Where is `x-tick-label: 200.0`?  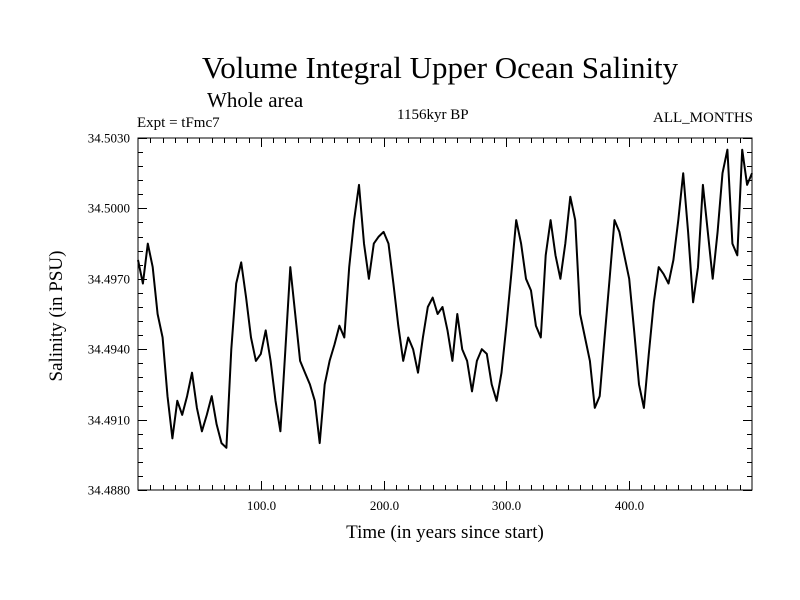 x-tick-label: 200.0 is located at coordinates (384, 505).